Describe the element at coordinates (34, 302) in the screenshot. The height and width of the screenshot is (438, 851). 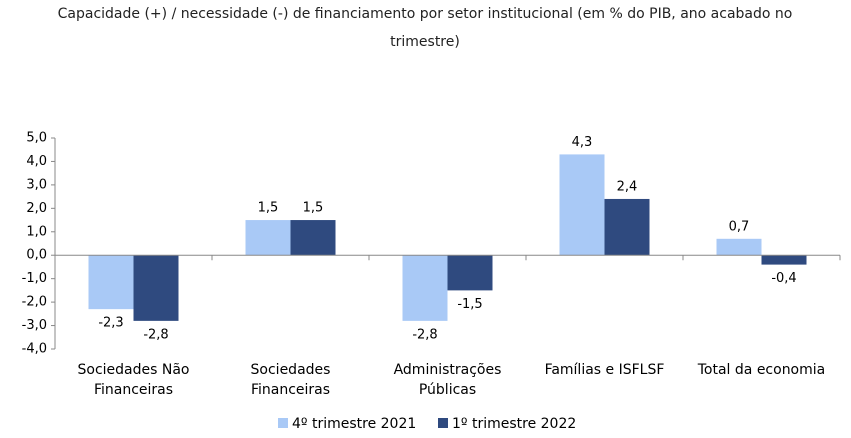
I see `y-tick-label: -2,0` at that location.